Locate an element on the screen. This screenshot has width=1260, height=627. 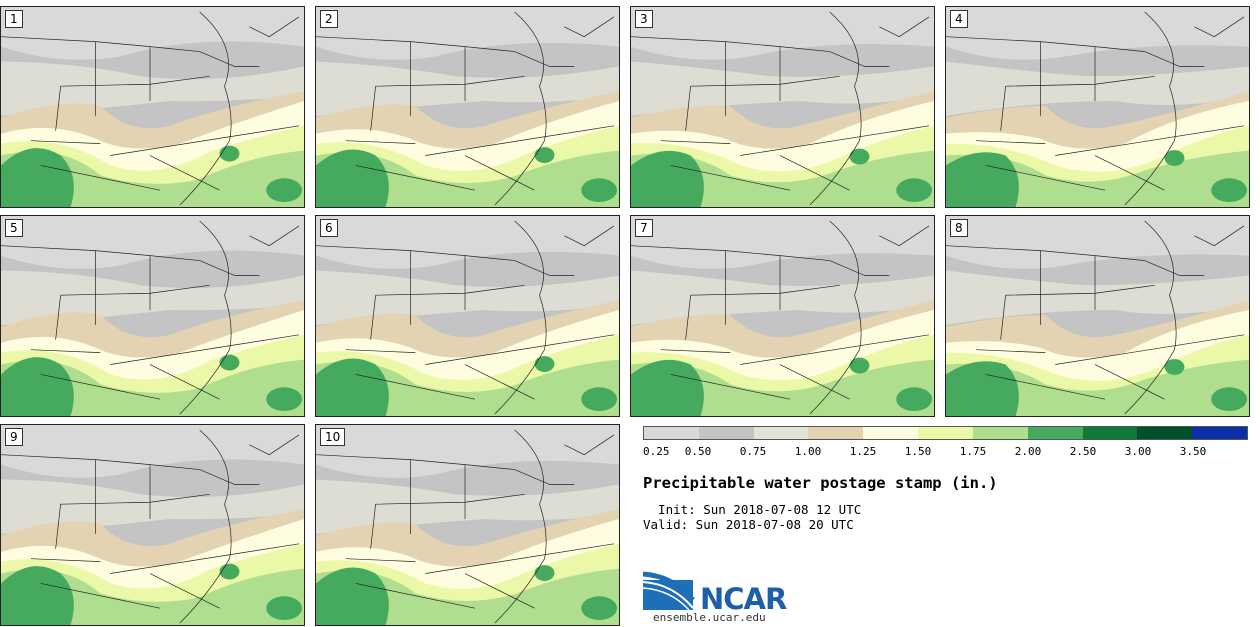
panel-label: 5 is located at coordinates (14, 228).